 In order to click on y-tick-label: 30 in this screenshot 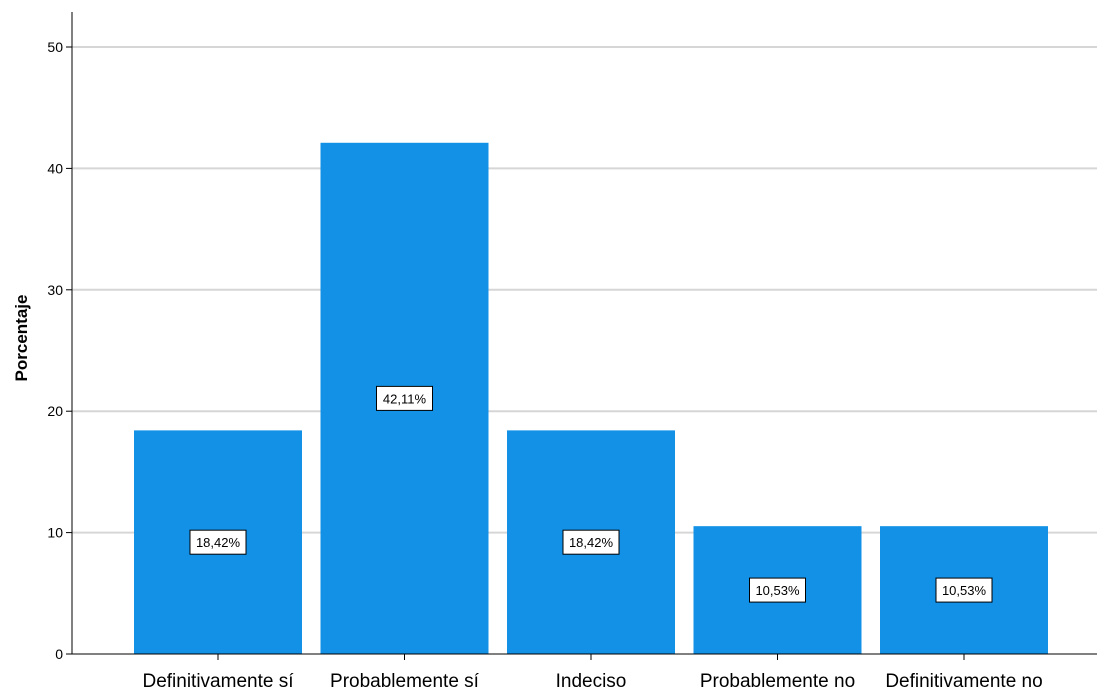, I will do `click(55, 290)`.